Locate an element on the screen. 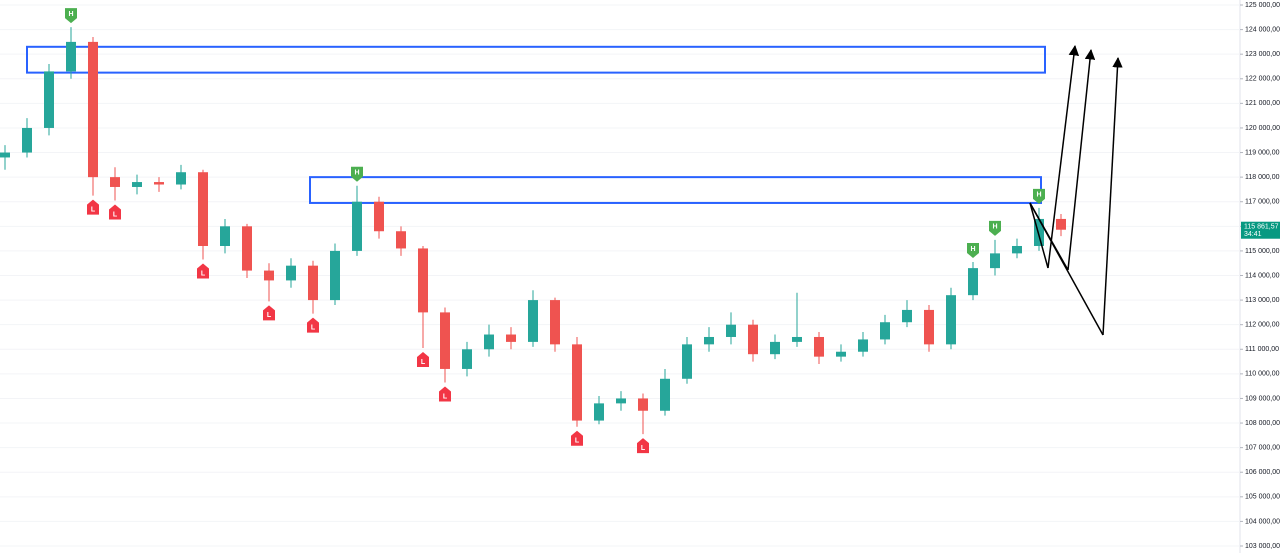  y-tick-label: 124 000,00 is located at coordinates (1262, 29).